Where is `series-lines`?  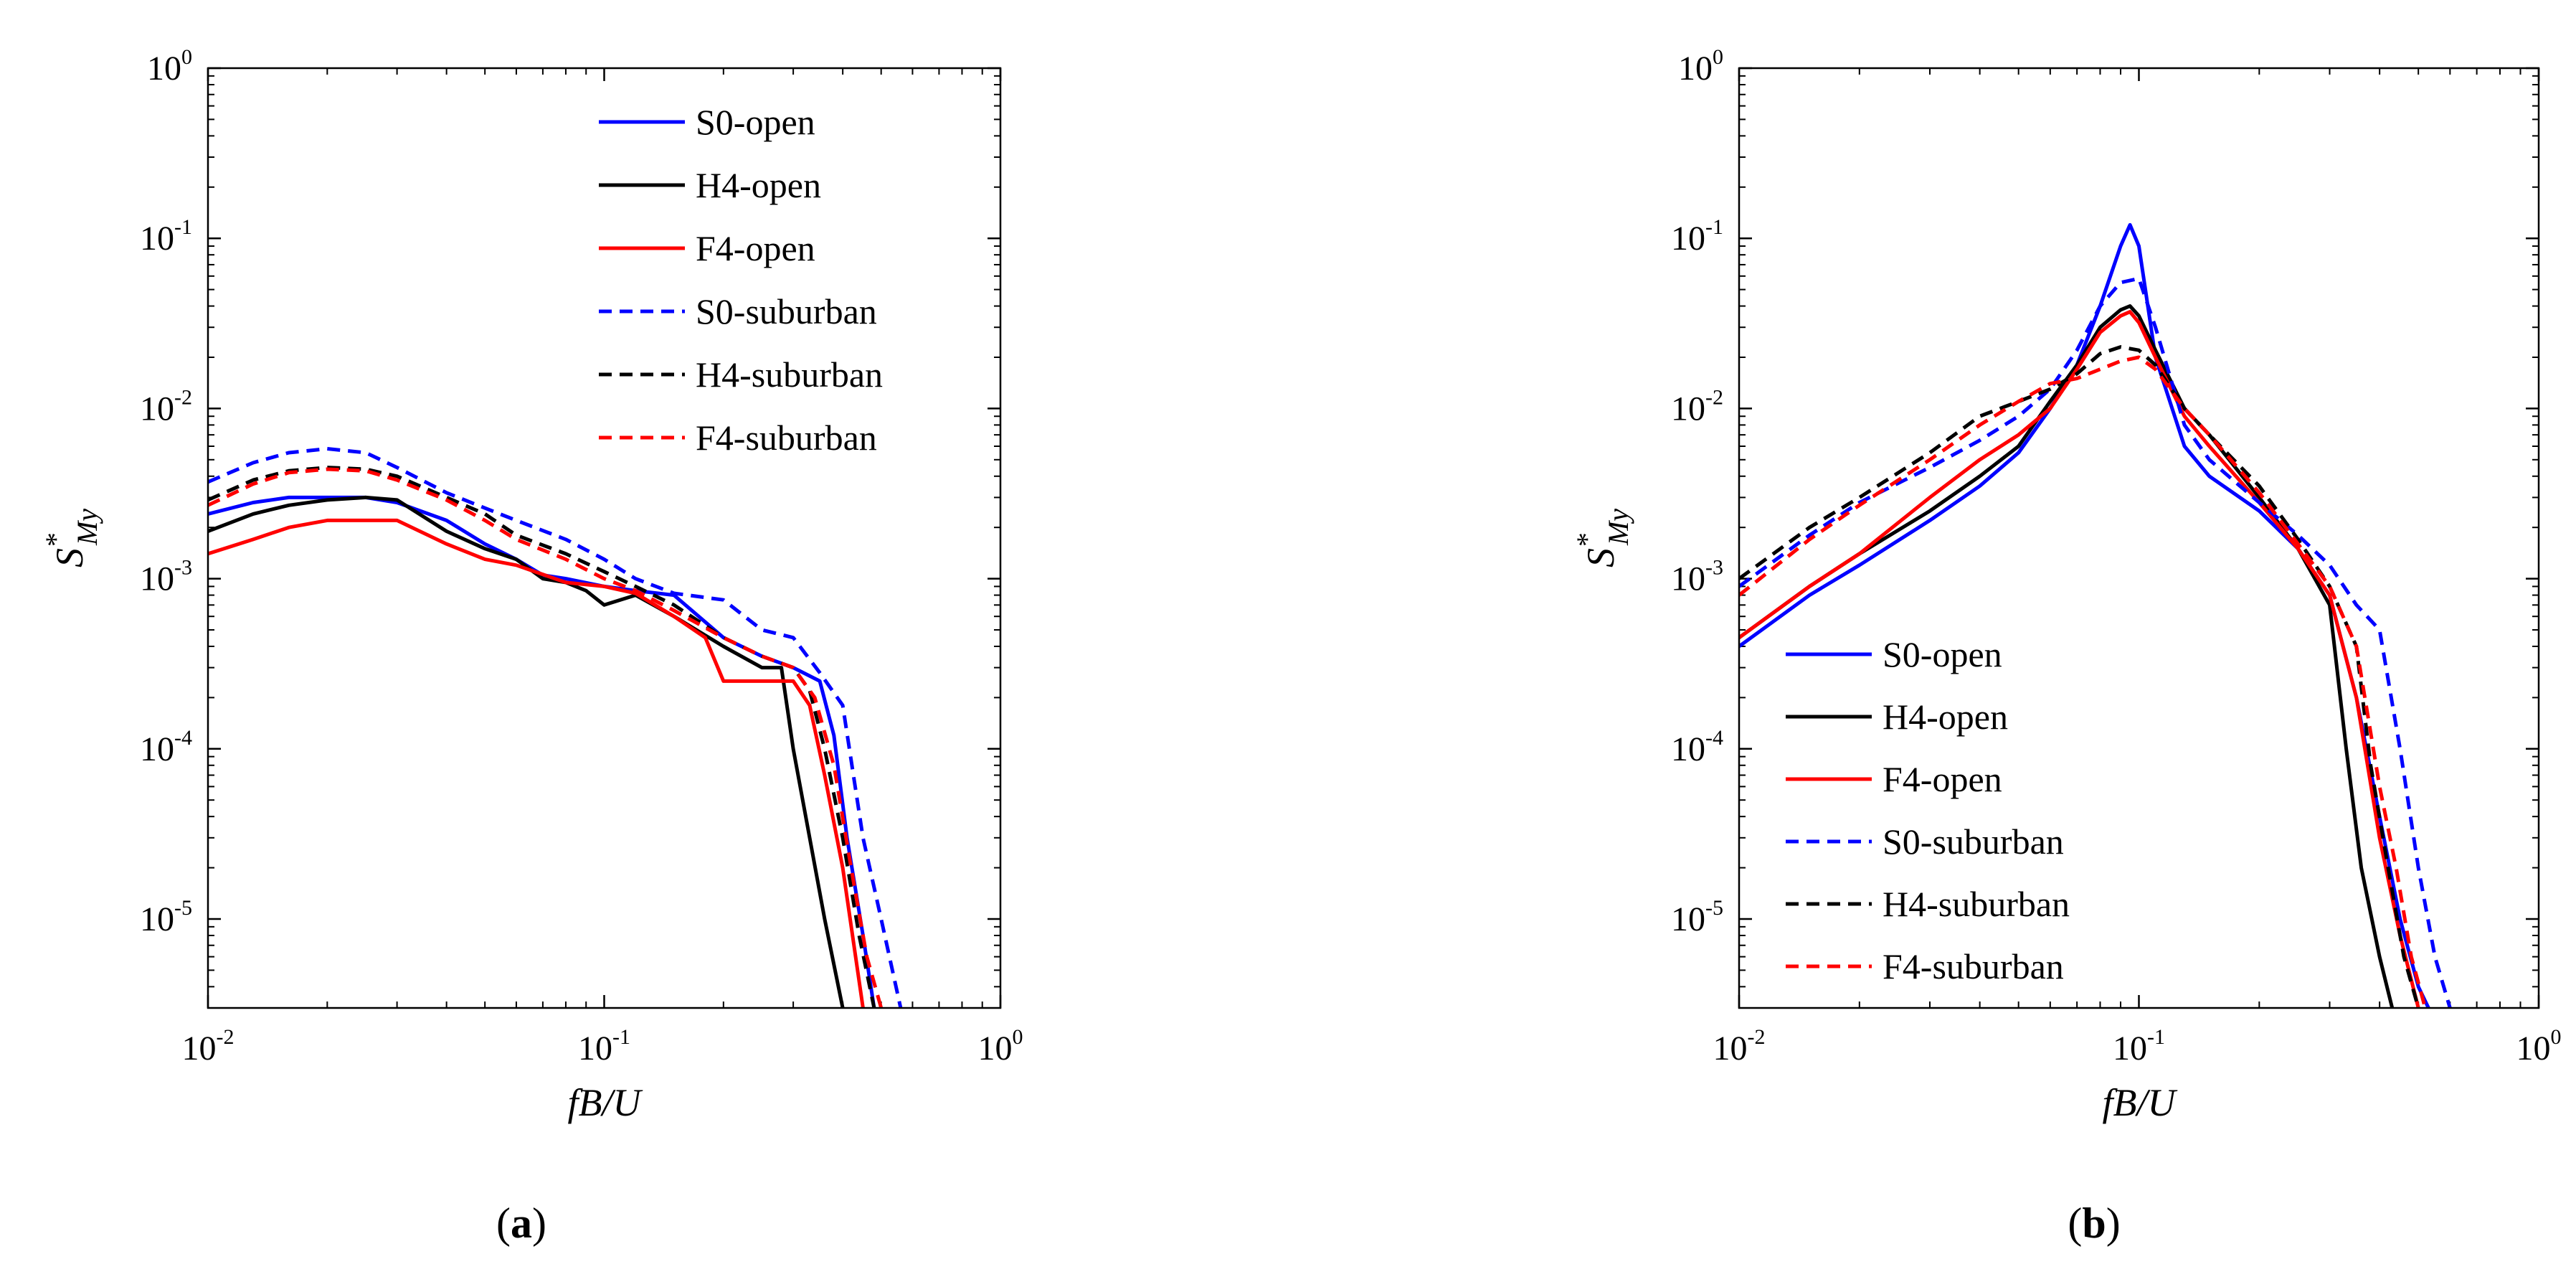
series-lines is located at coordinates (555, 727).